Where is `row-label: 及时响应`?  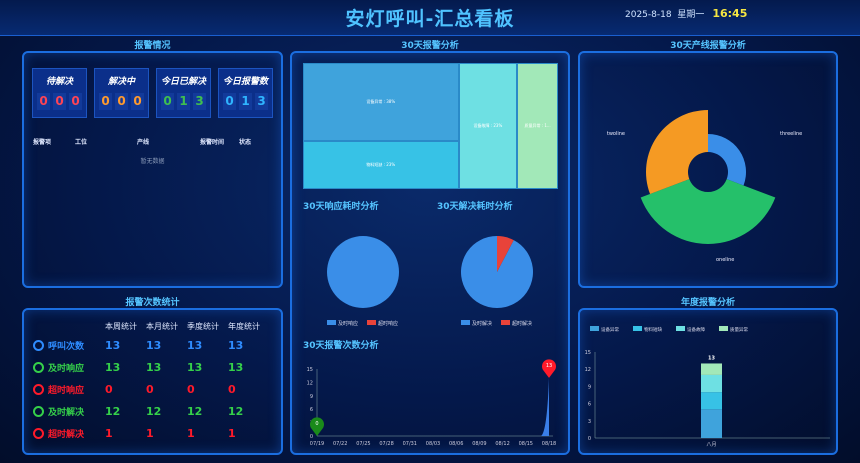 row-label: 及时响应 is located at coordinates (66, 368).